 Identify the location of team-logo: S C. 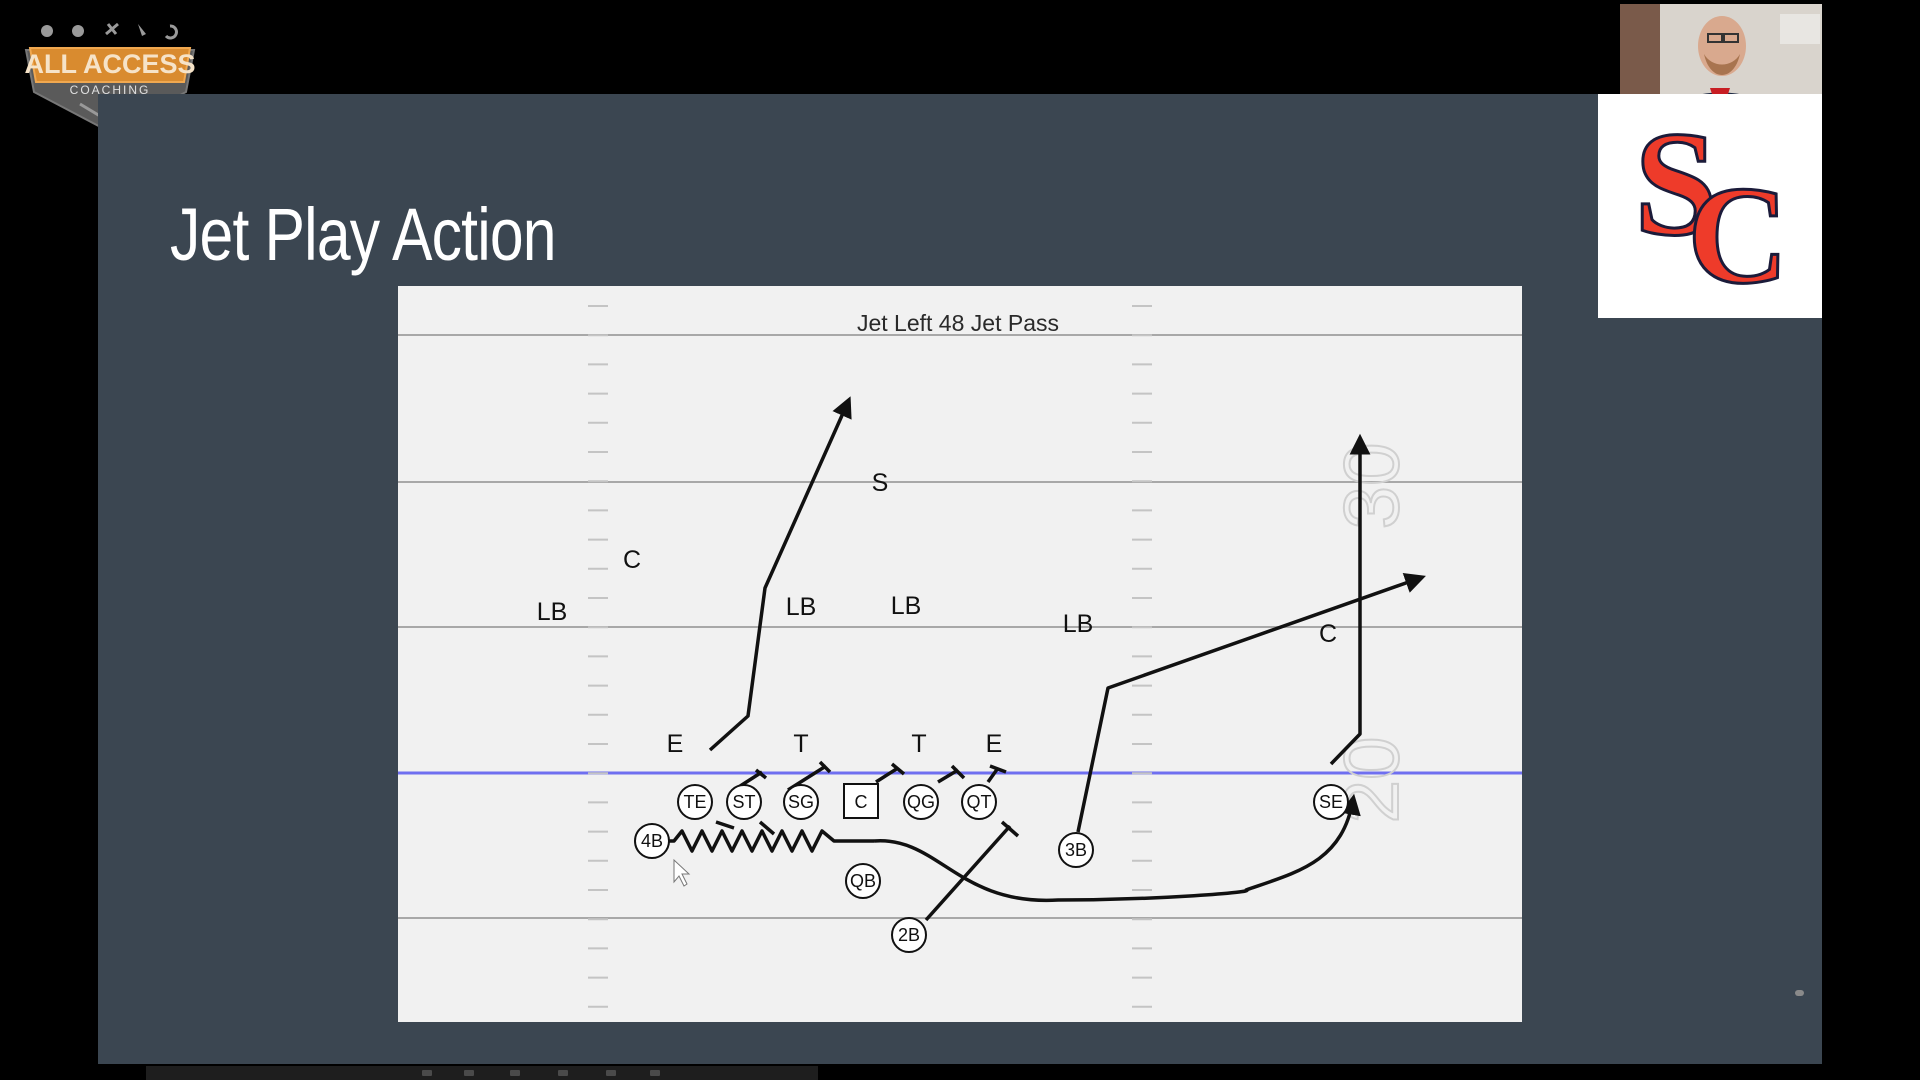
(1710, 206).